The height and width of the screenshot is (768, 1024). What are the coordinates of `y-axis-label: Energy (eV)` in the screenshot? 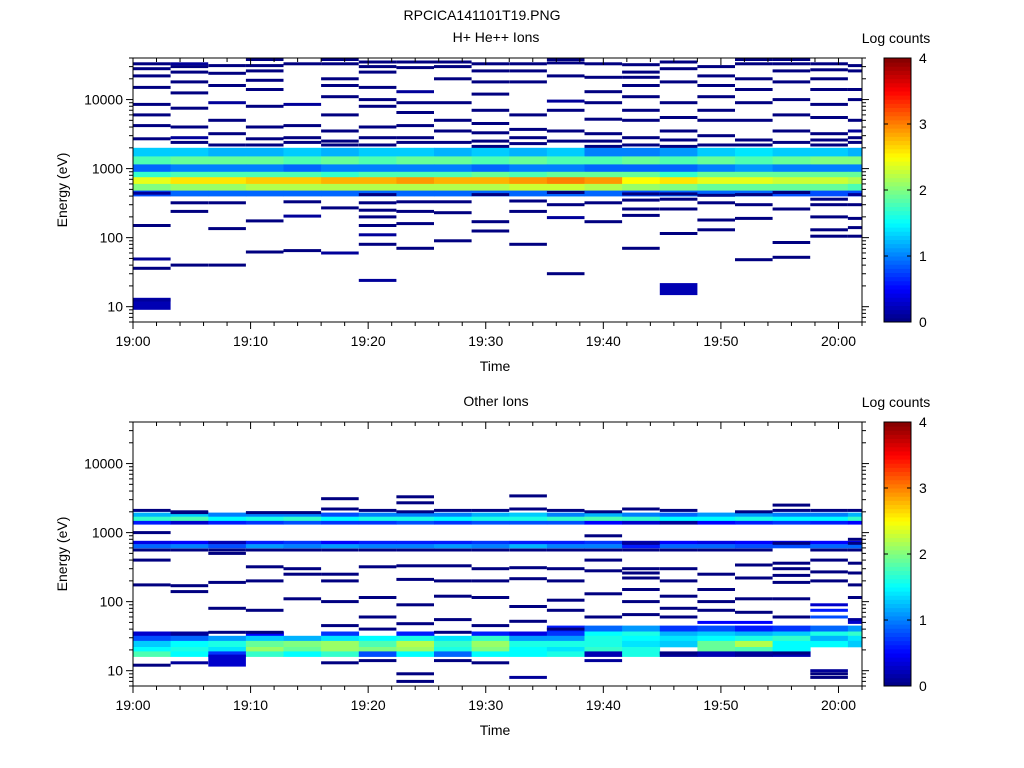 It's located at (62, 554).